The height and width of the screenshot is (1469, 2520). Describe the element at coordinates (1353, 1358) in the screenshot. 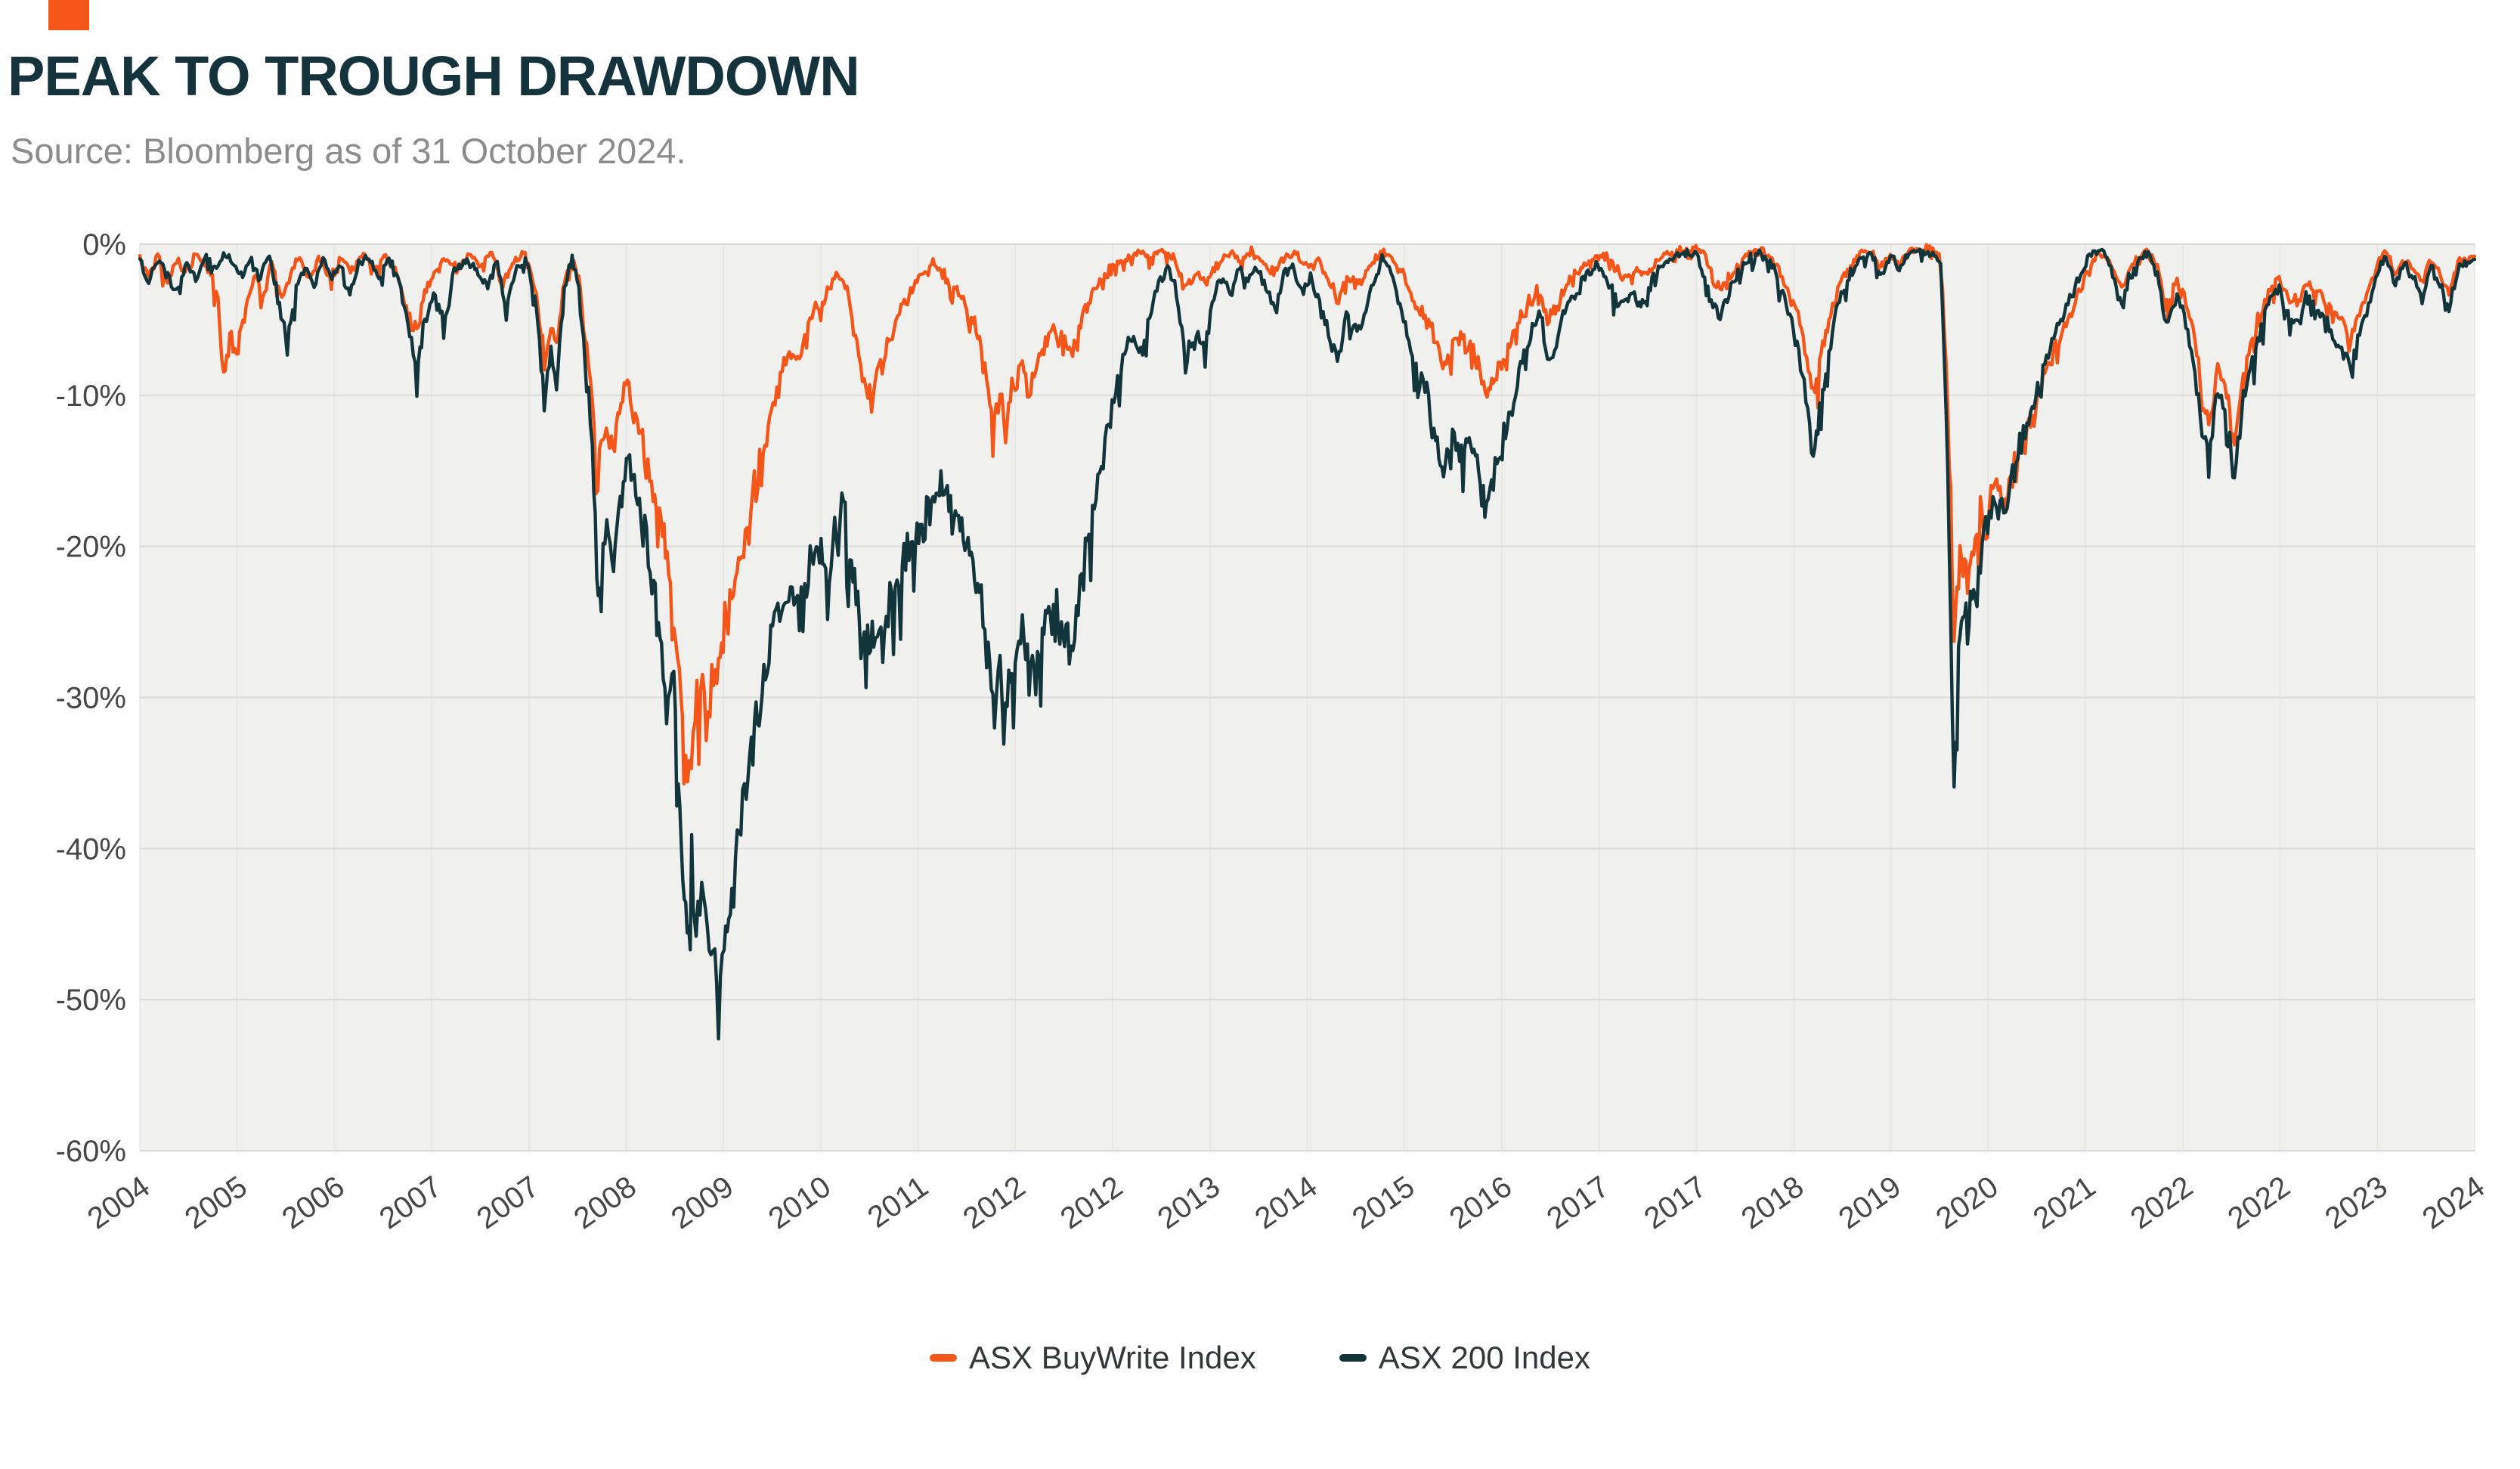

I see `legend-swatch-asx200-icon` at that location.